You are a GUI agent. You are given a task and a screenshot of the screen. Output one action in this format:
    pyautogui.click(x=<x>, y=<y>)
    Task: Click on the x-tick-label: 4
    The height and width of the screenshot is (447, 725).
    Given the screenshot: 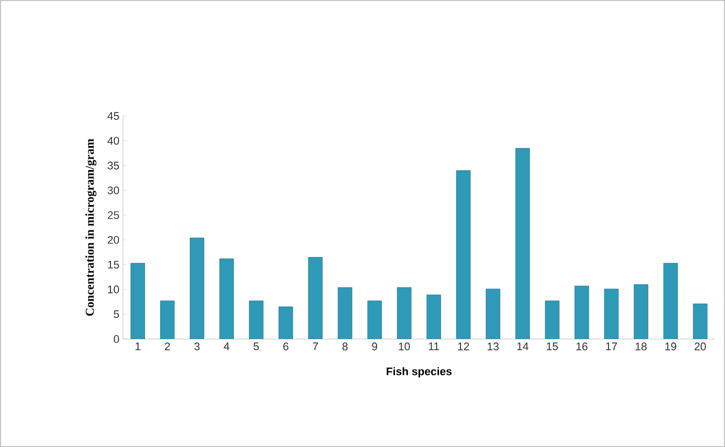 What is the action you would take?
    pyautogui.click(x=227, y=346)
    